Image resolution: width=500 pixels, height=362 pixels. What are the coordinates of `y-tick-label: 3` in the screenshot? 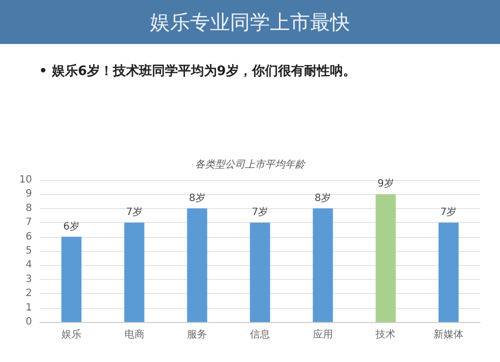 It's located at (29, 279).